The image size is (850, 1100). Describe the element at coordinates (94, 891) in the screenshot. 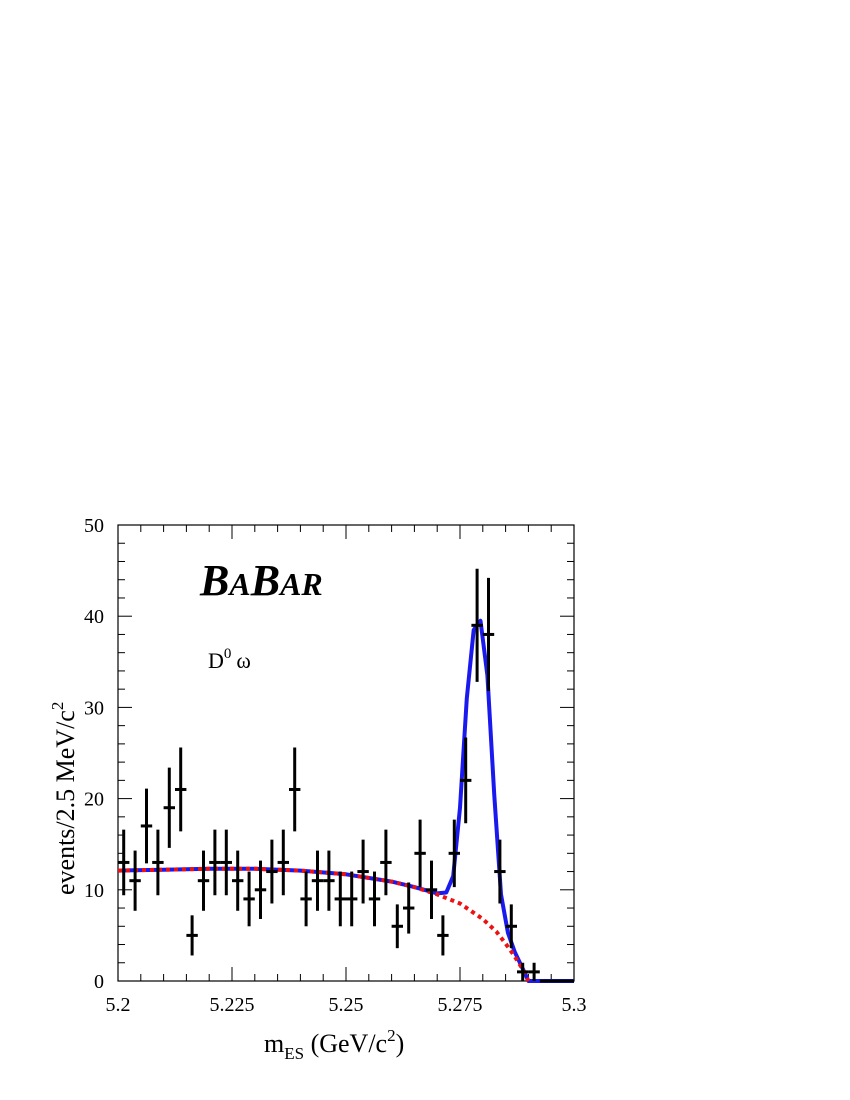

I see `y-tick-label: 10` at that location.